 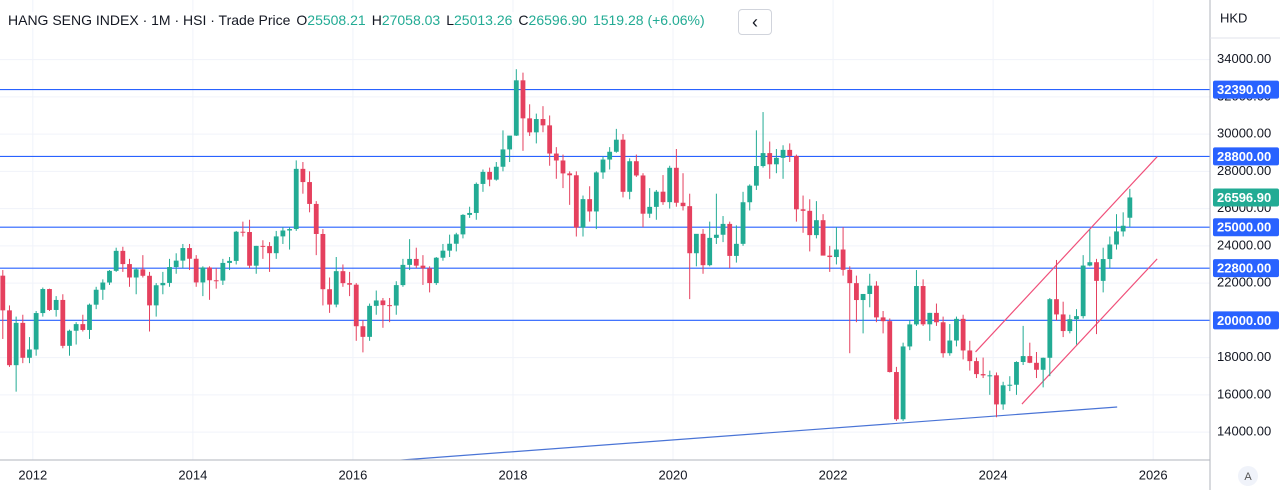 What do you see at coordinates (1244, 244) in the screenshot?
I see `y-tick-label: 24000.00` at bounding box center [1244, 244].